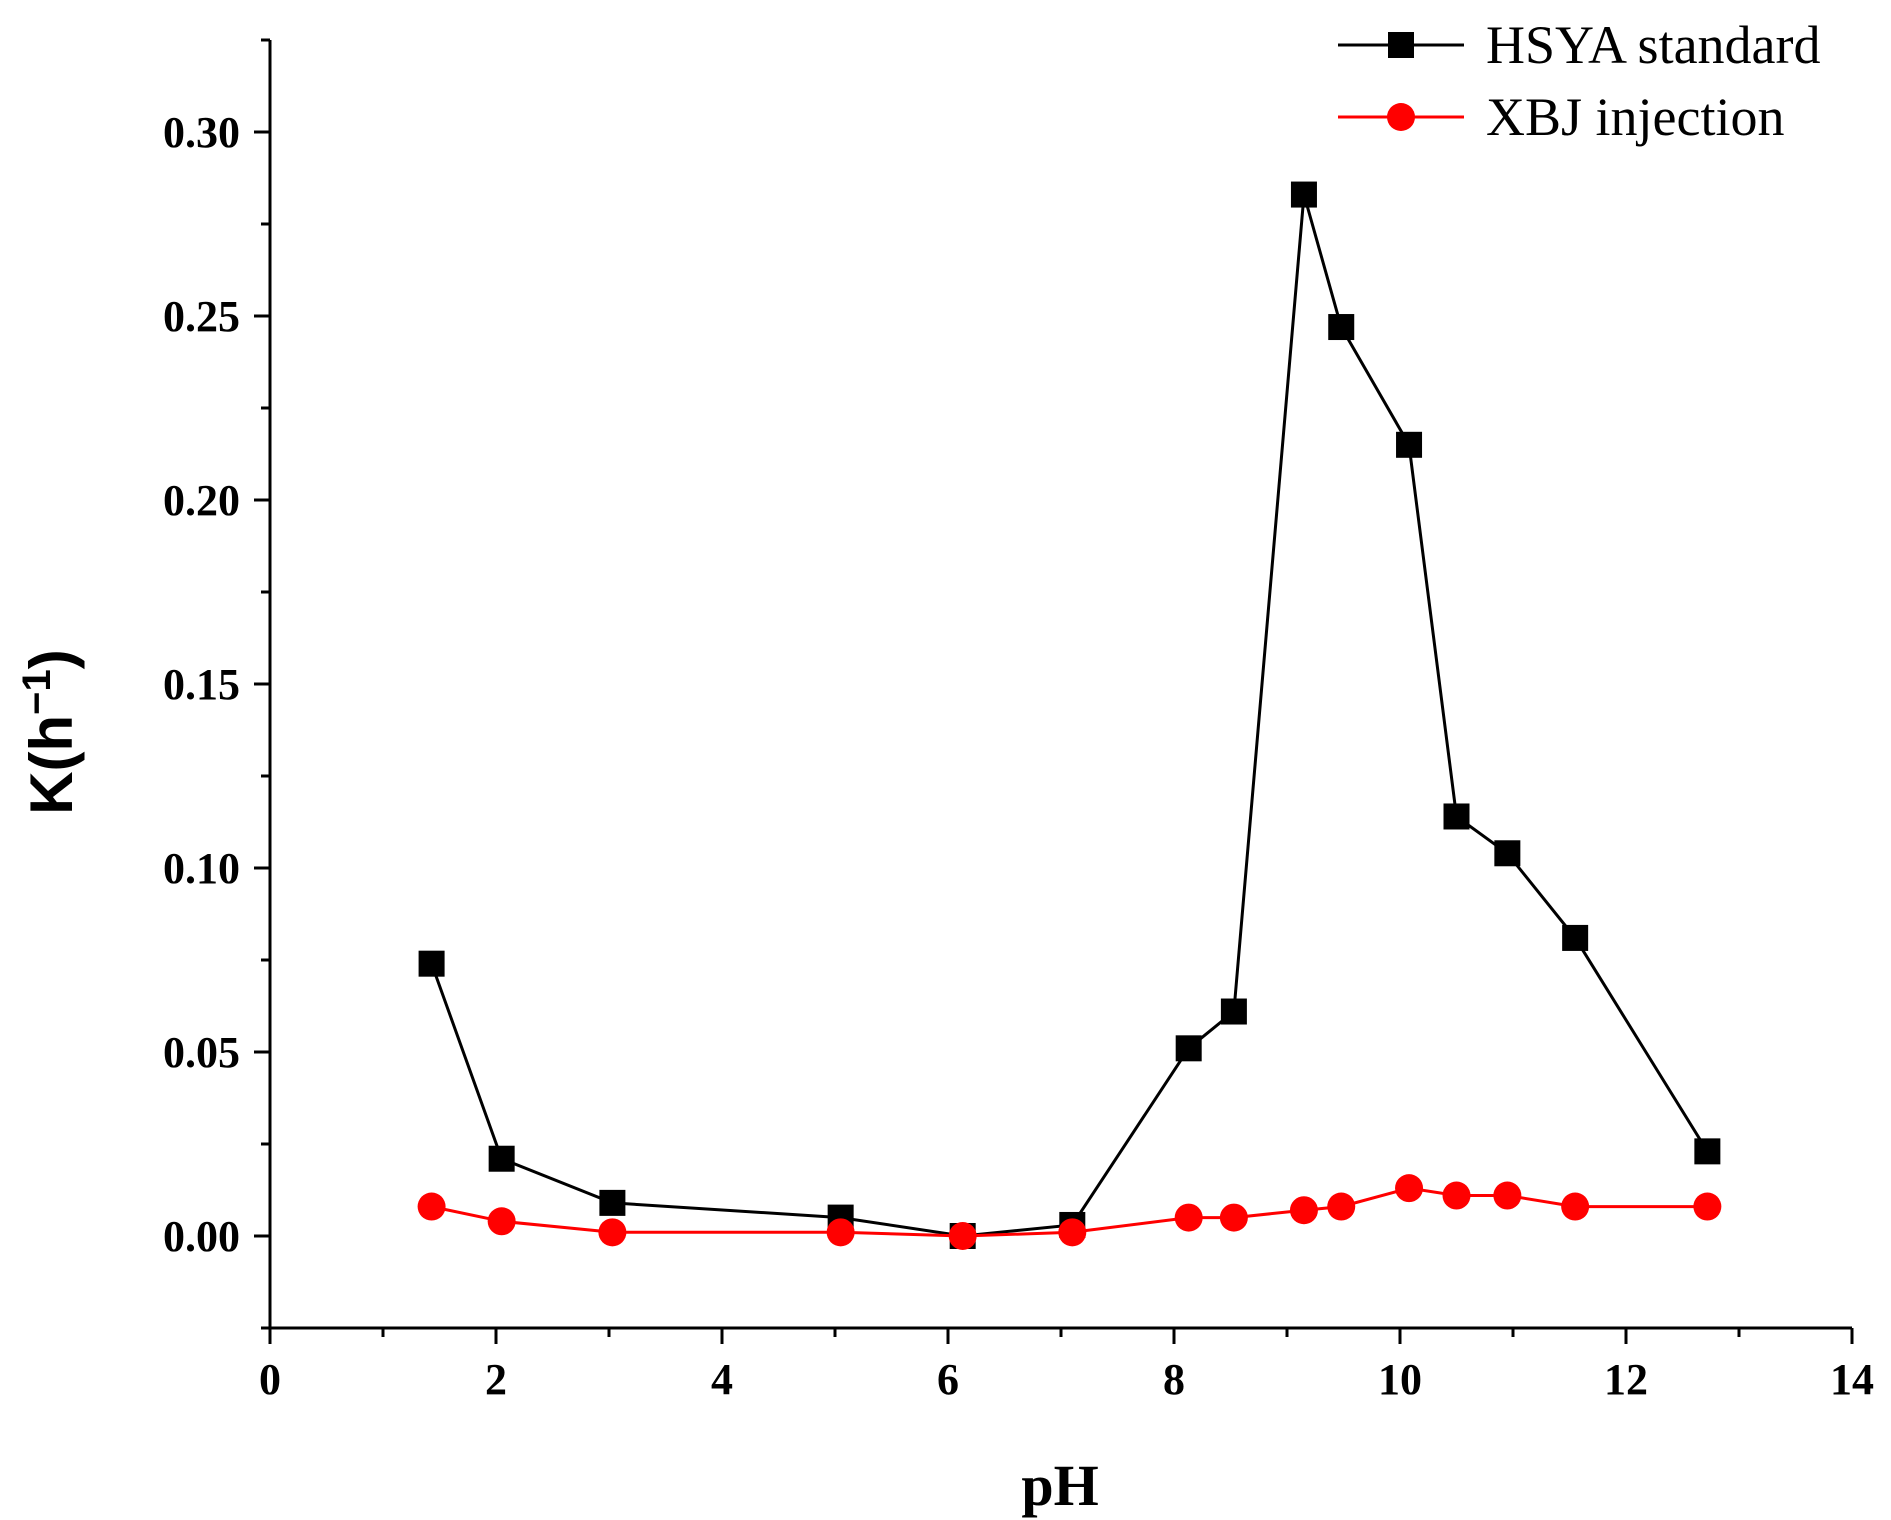 This screenshot has width=1891, height=1520. I want to click on x-tick-label: 12, so click(1626, 1379).